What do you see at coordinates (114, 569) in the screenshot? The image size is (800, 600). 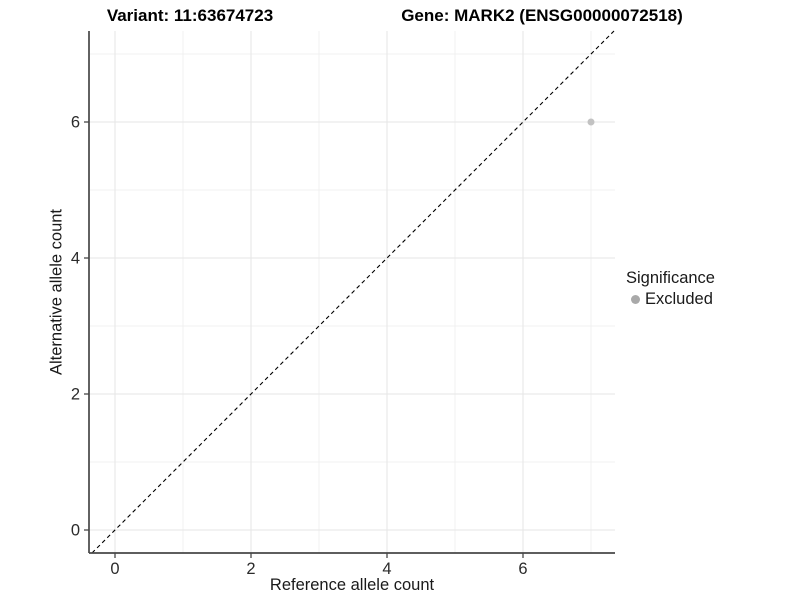 I see `x-tick-label: 0` at bounding box center [114, 569].